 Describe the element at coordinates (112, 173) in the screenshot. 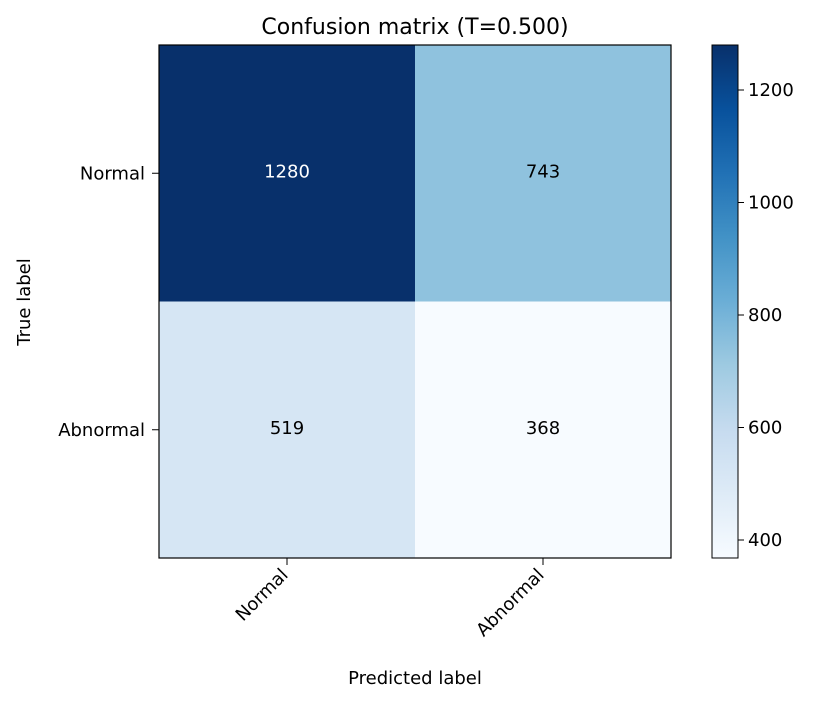

I see `y-tick-label: Normal` at that location.